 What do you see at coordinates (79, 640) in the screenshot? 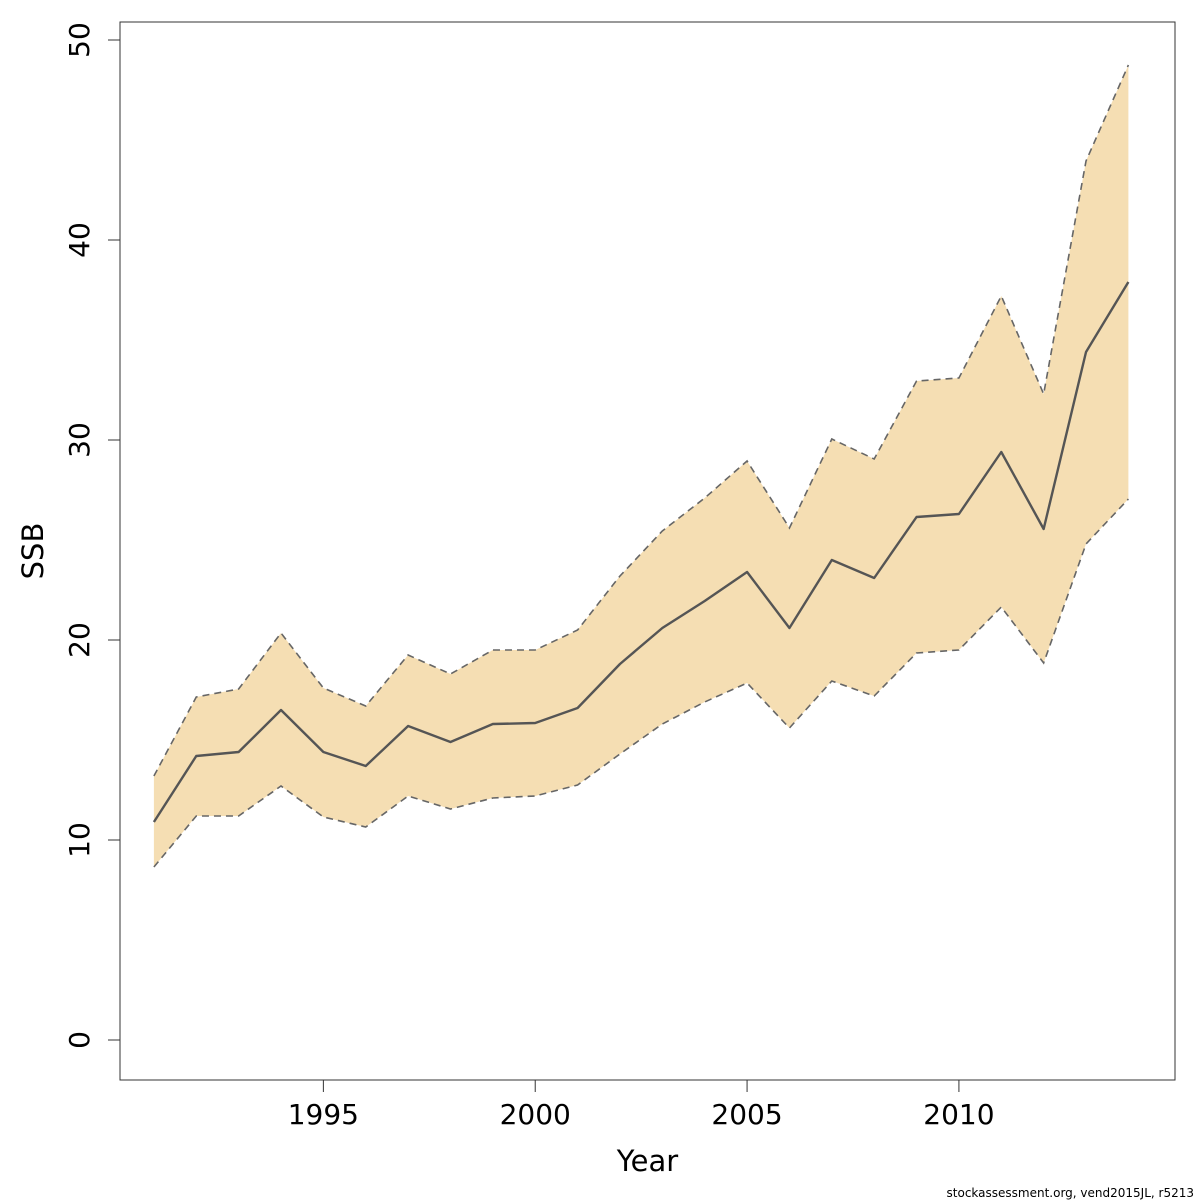
I see `y-tick-label: 20` at bounding box center [79, 640].